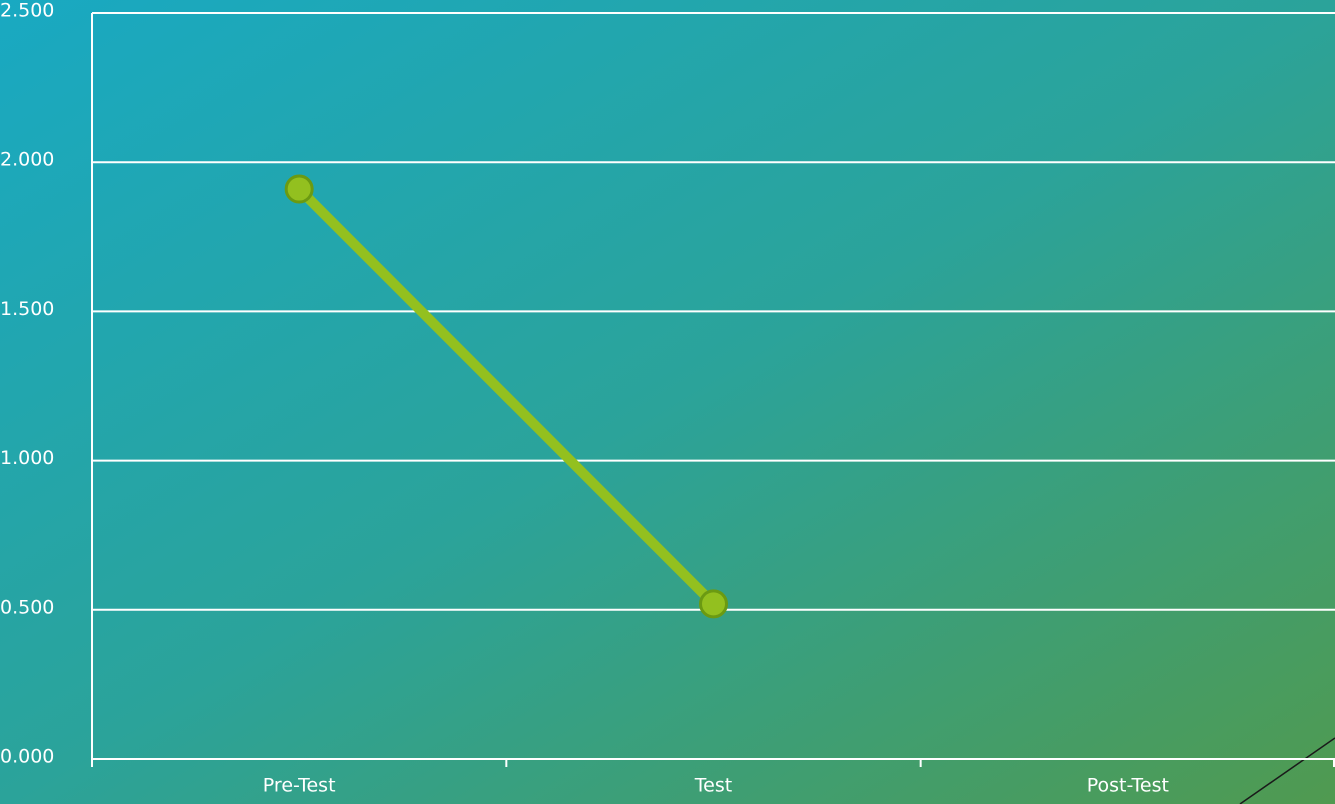 This screenshot has width=1335, height=804. Describe the element at coordinates (299, 786) in the screenshot. I see `x-tick-label: Pre-Test` at that location.